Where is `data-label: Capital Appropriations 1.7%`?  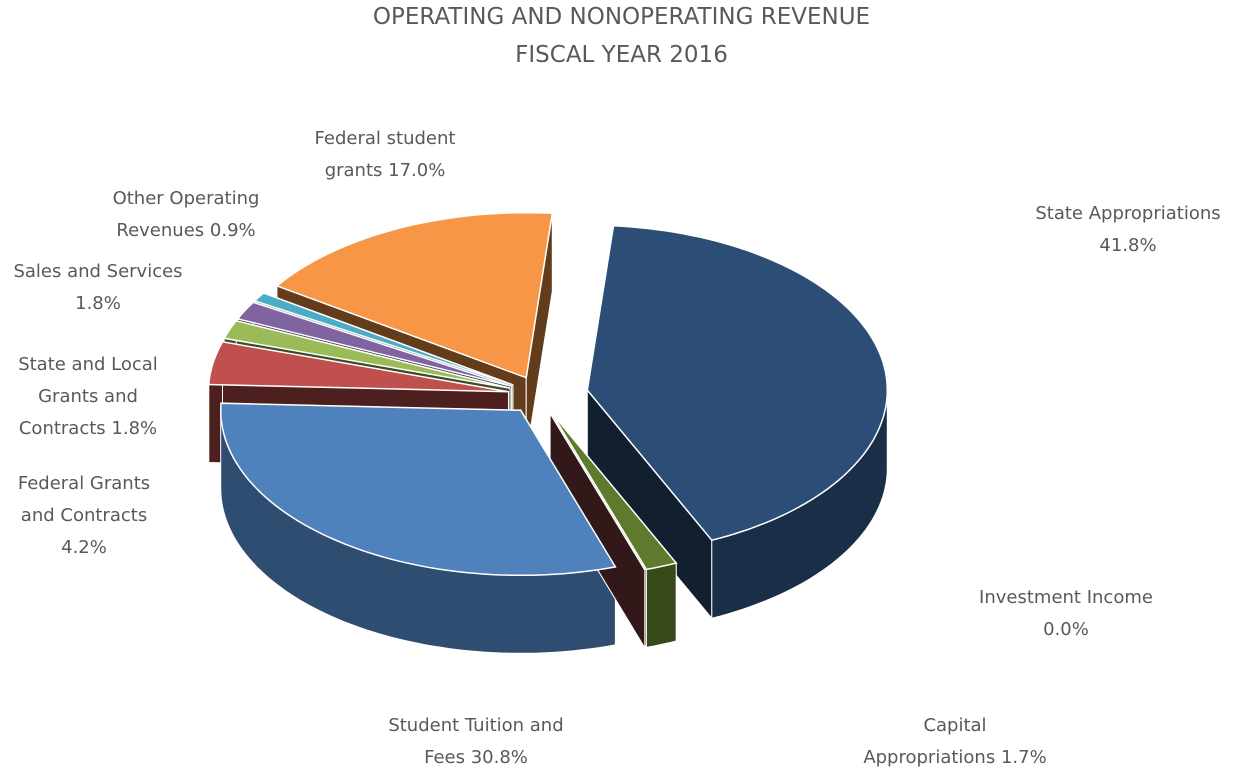 data-label: Capital Appropriations 1.7% is located at coordinates (955, 742).